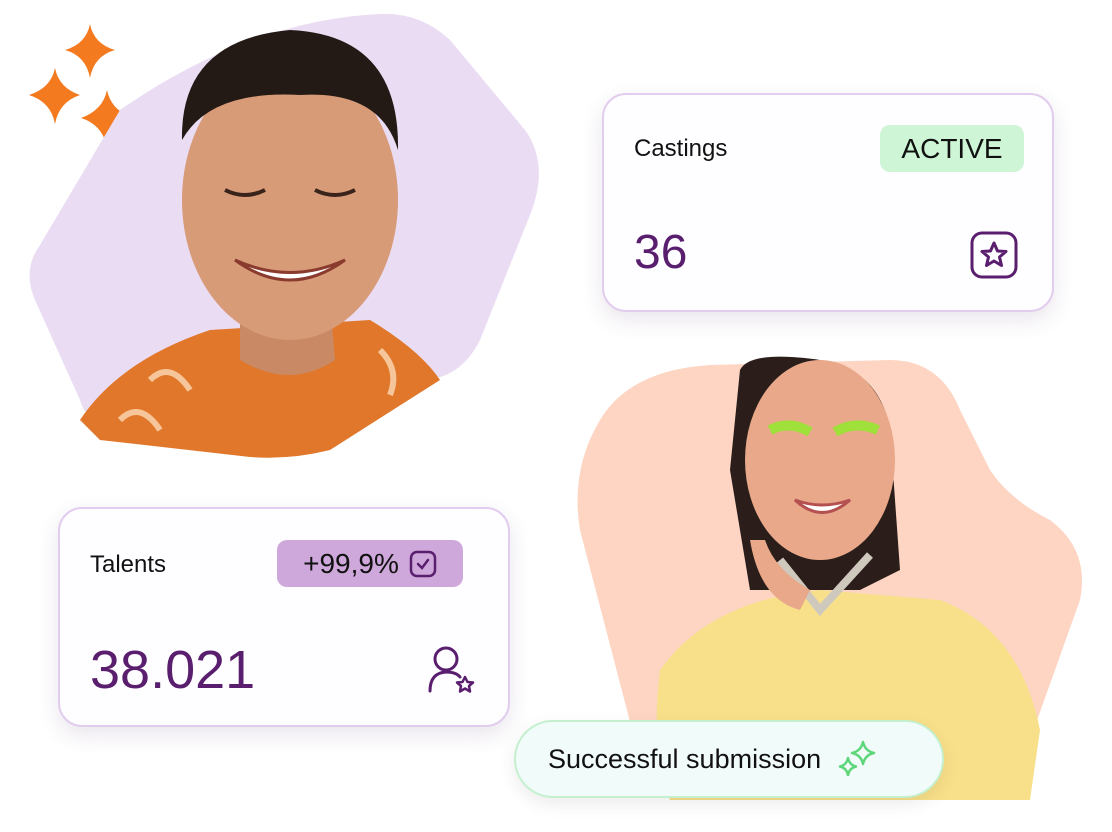 The image size is (1112, 832). Describe the element at coordinates (423, 563) in the screenshot. I see `check-square-icon` at that location.